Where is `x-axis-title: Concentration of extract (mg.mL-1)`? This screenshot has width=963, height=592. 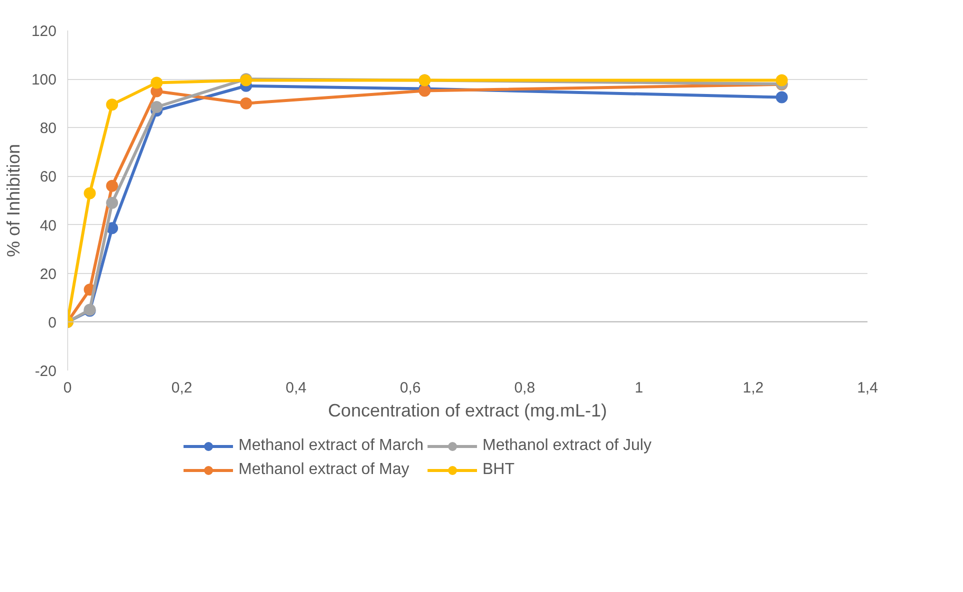 x-axis-title: Concentration of extract (mg.mL-1) is located at coordinates (468, 410).